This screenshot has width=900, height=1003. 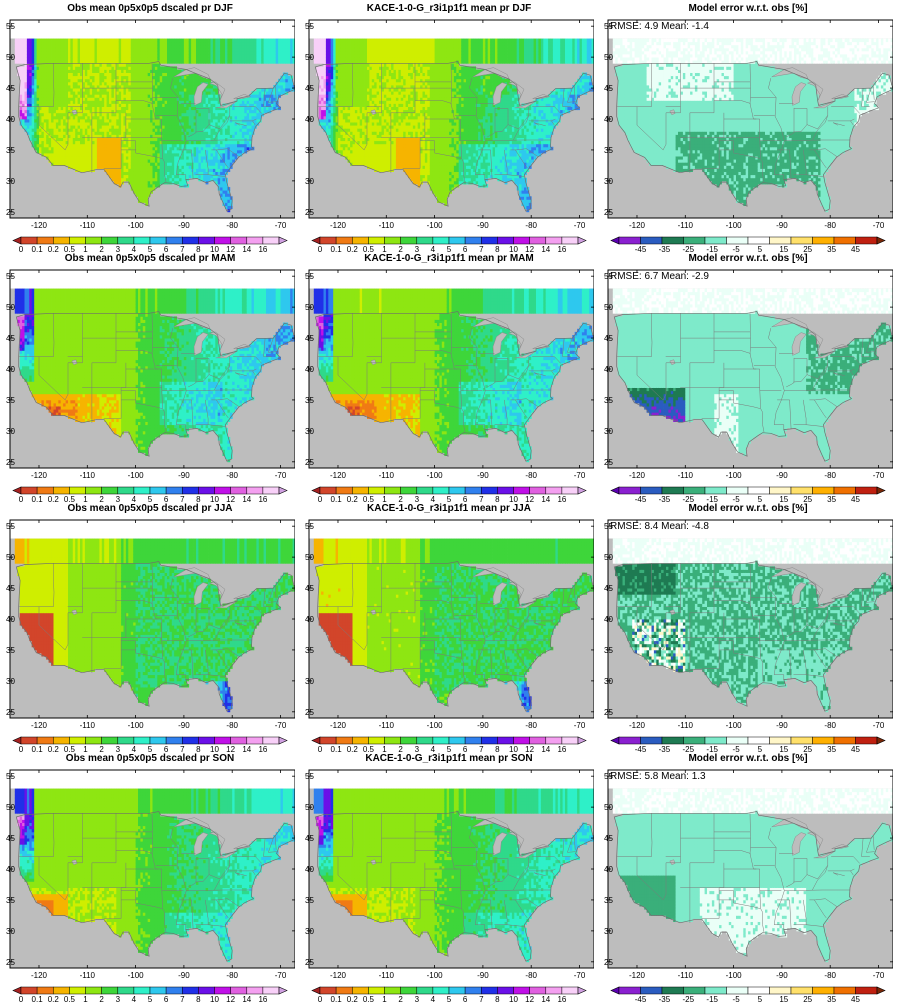 What do you see at coordinates (608, 88) in the screenshot?
I see `y-tick-label: 45` at bounding box center [608, 88].